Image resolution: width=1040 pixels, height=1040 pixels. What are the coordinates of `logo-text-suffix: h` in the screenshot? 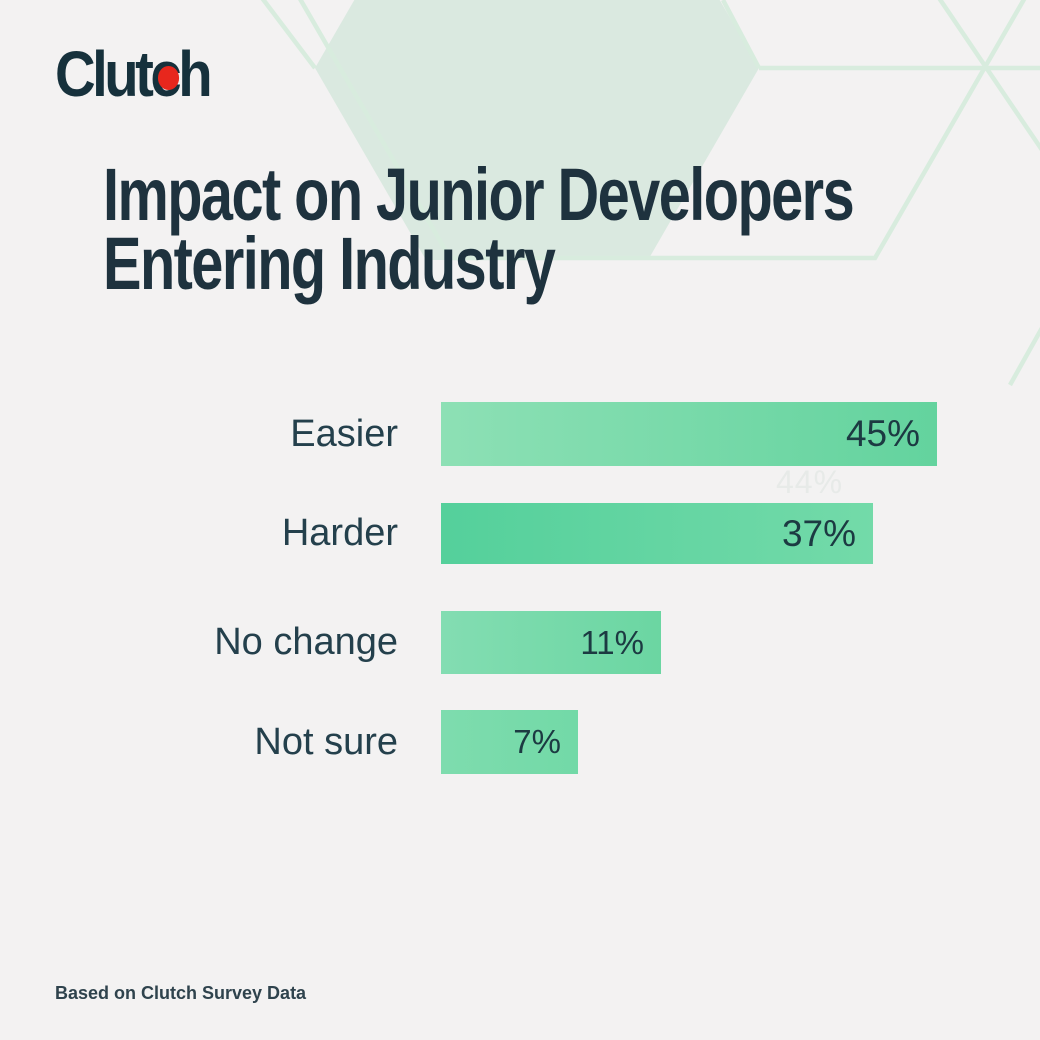 It's located at (195, 74).